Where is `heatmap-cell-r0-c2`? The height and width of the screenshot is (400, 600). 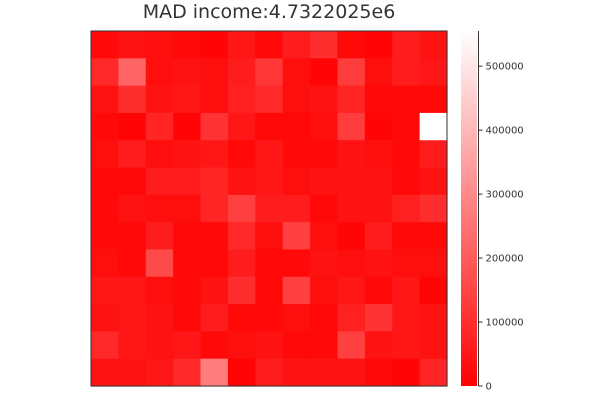
heatmap-cell-r0-c2 is located at coordinates (159, 45).